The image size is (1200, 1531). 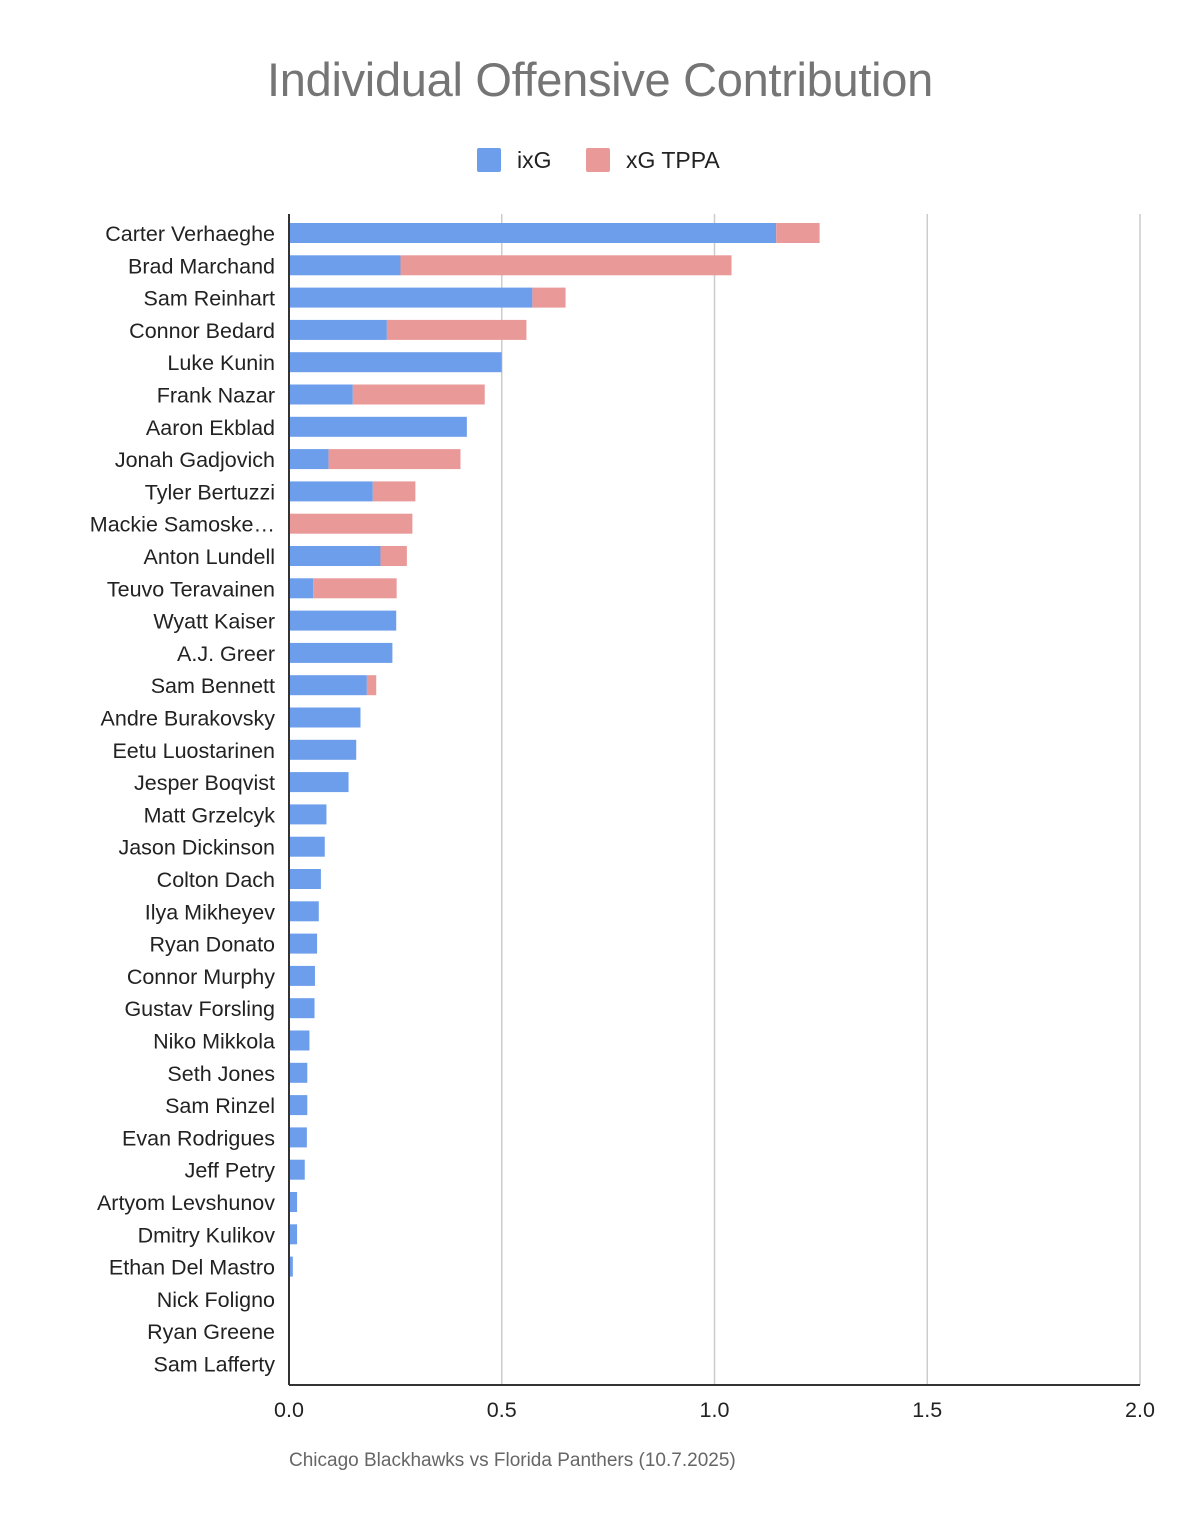 What do you see at coordinates (305, 879) in the screenshot?
I see `bar-ixg-colton-dach` at bounding box center [305, 879].